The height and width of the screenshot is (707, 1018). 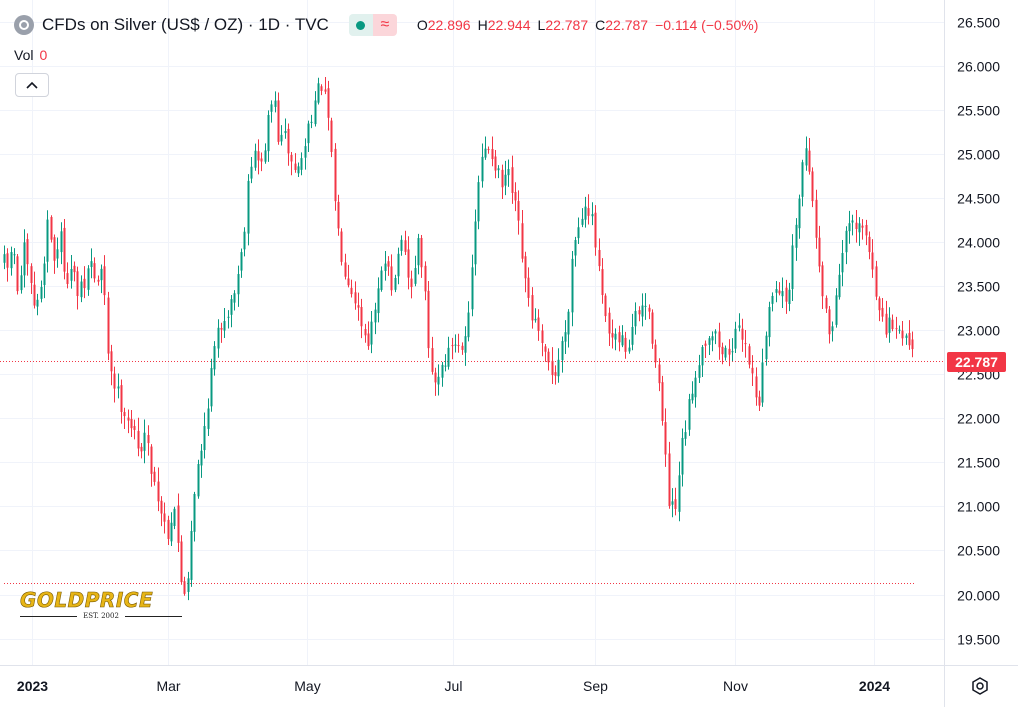 I want to click on price-tick-label: 24.500, so click(x=978, y=199).